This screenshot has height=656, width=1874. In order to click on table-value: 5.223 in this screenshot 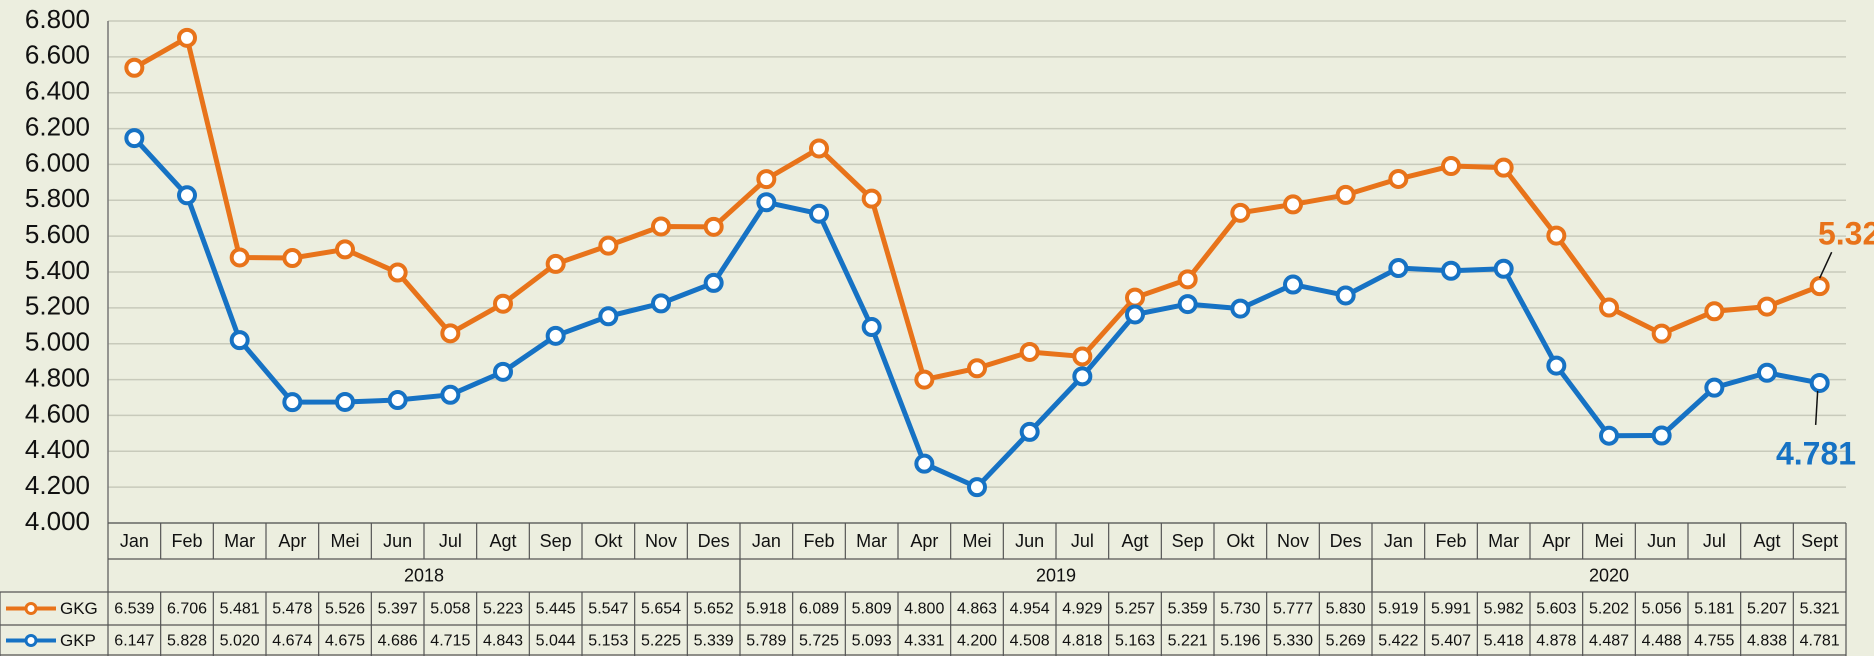, I will do `click(503, 609)`.